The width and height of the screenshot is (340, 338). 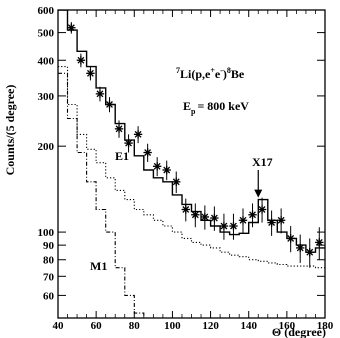 What do you see at coordinates (225, 74) in the screenshot?
I see `reaction-close: )` at bounding box center [225, 74].